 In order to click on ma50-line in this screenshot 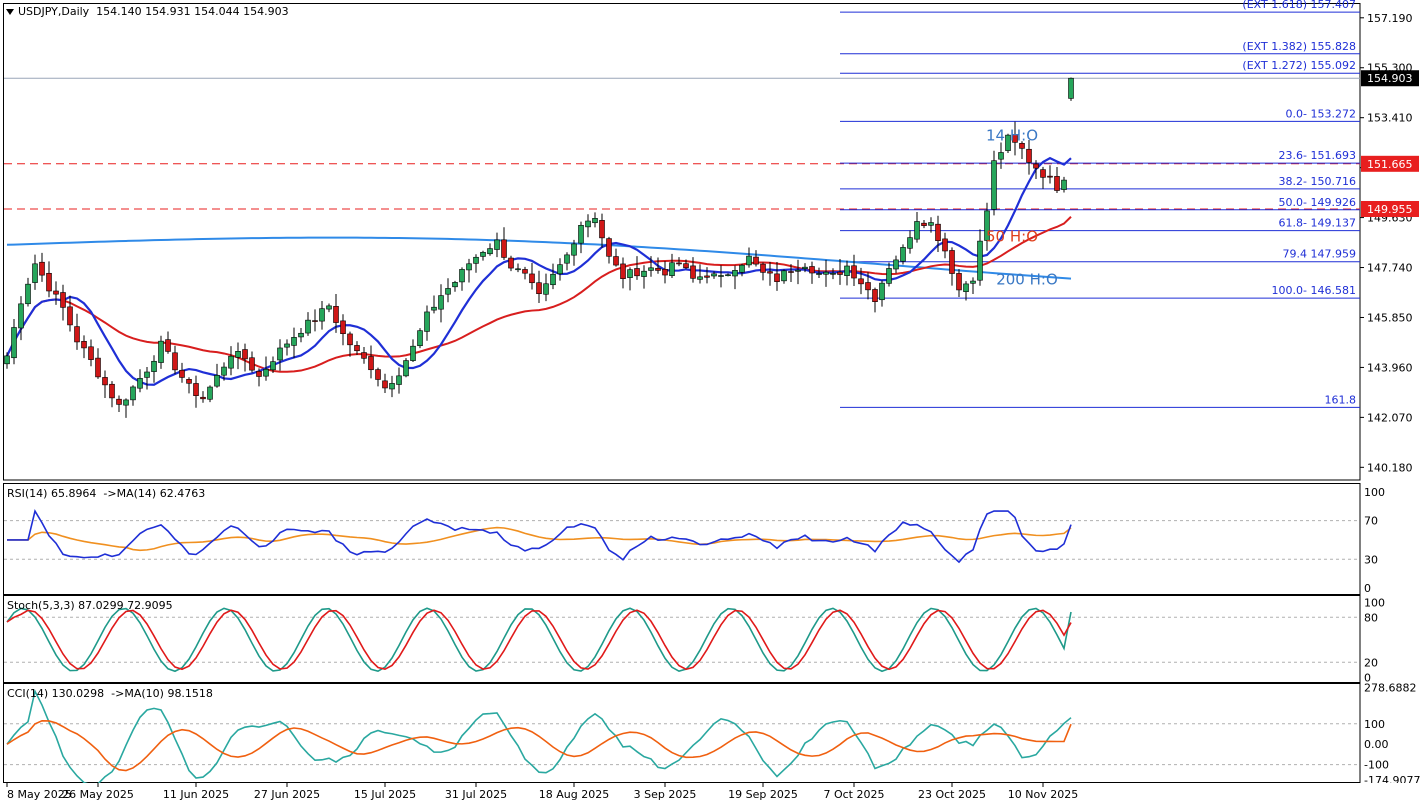, I will do `click(539, 294)`.